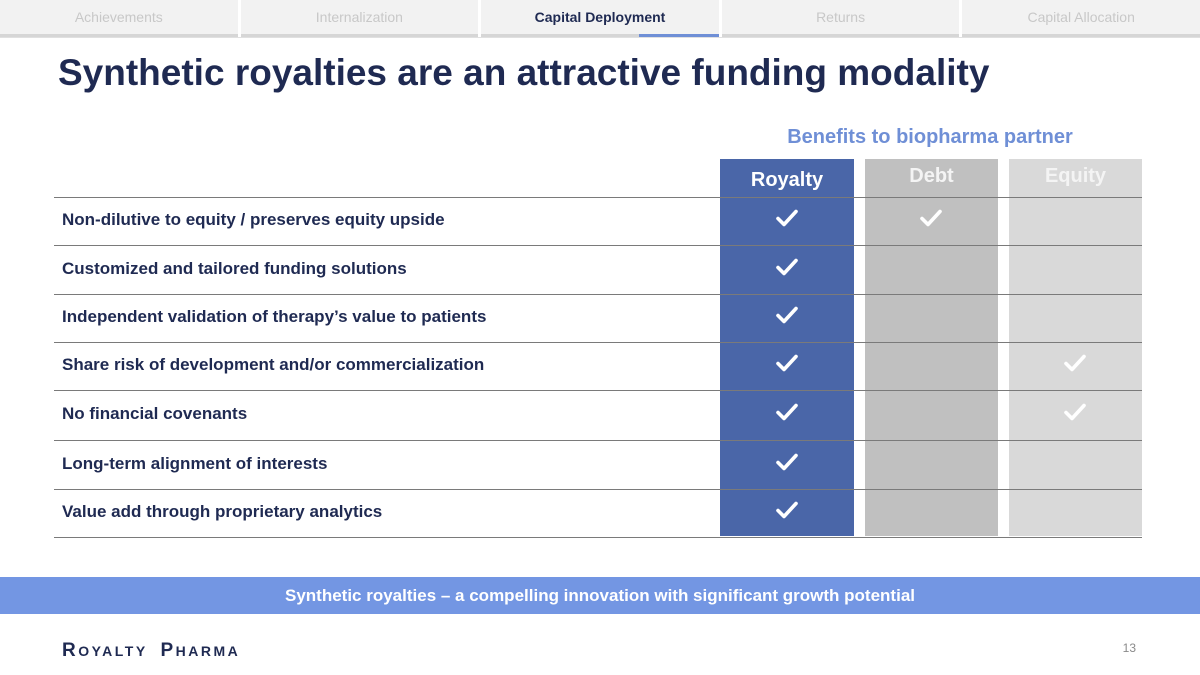 Image resolution: width=1200 pixels, height=675 pixels. Describe the element at coordinates (931, 175) in the screenshot. I see `debt-column-header: Debt` at that location.